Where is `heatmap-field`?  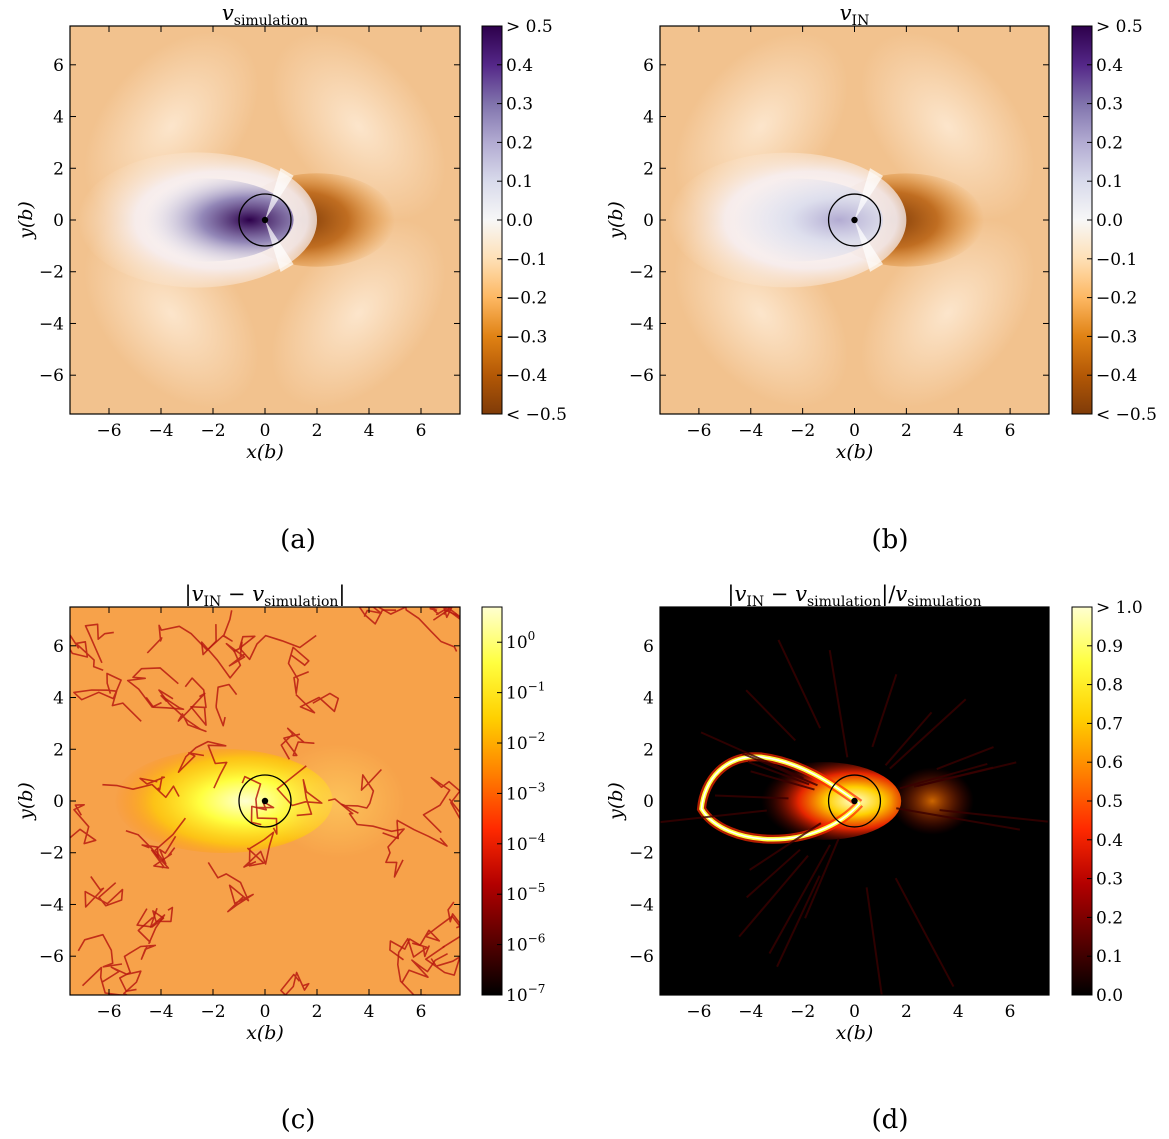 heatmap-field is located at coordinates (854, 220).